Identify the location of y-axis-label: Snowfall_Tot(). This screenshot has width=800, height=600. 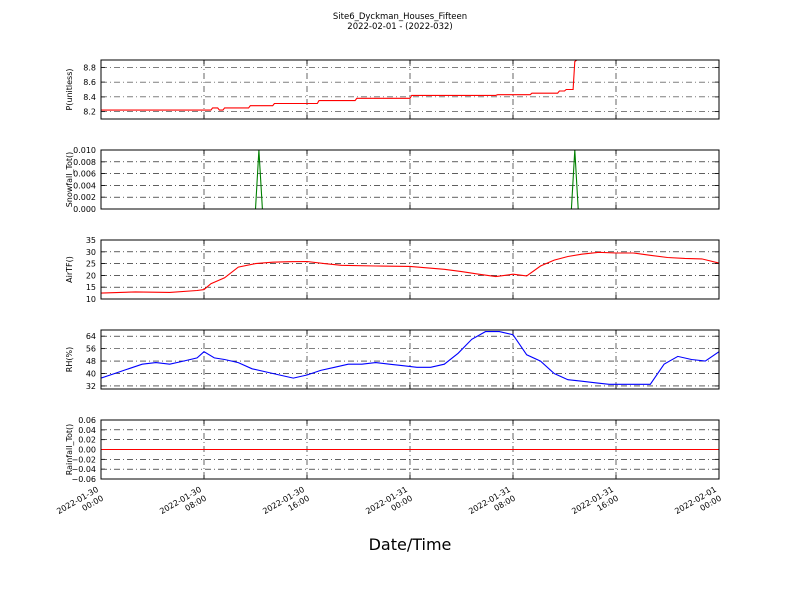
(69, 180).